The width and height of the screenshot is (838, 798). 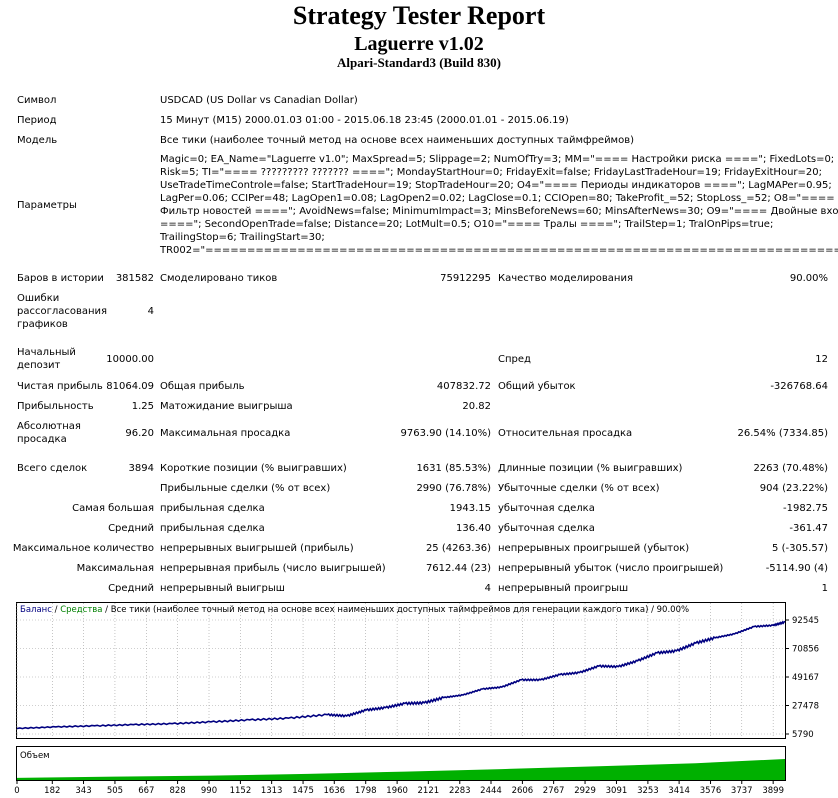 I want to click on cons-losses-label: непрерывных проигрышей (убыток), so click(x=594, y=548).